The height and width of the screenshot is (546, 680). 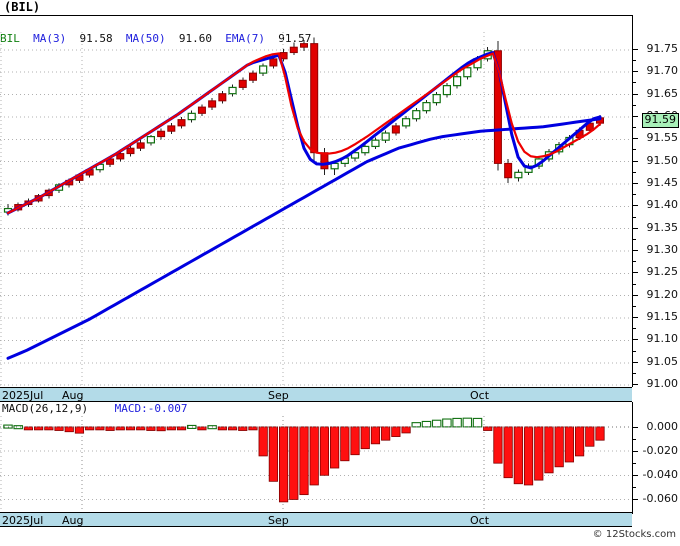 What do you see at coordinates (662, 205) in the screenshot?
I see `y-axis-label: 91.40` at bounding box center [662, 205].